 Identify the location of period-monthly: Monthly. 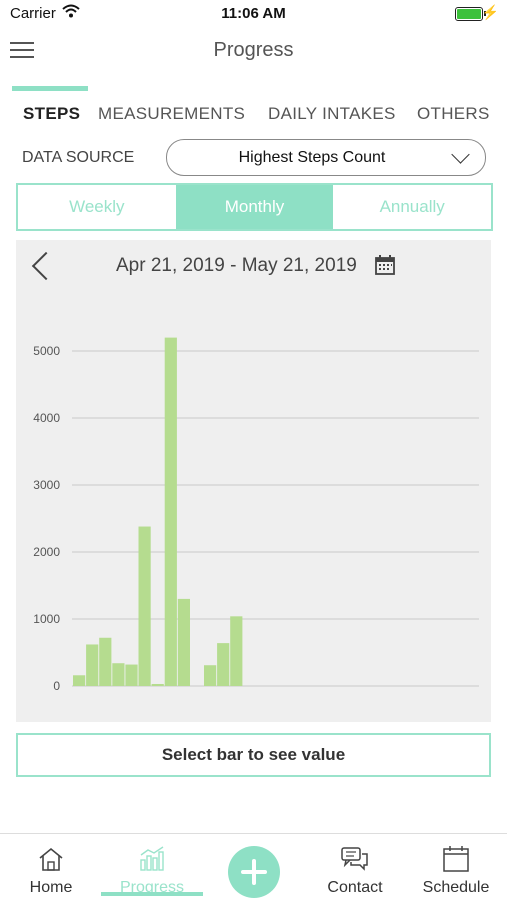
(254, 207).